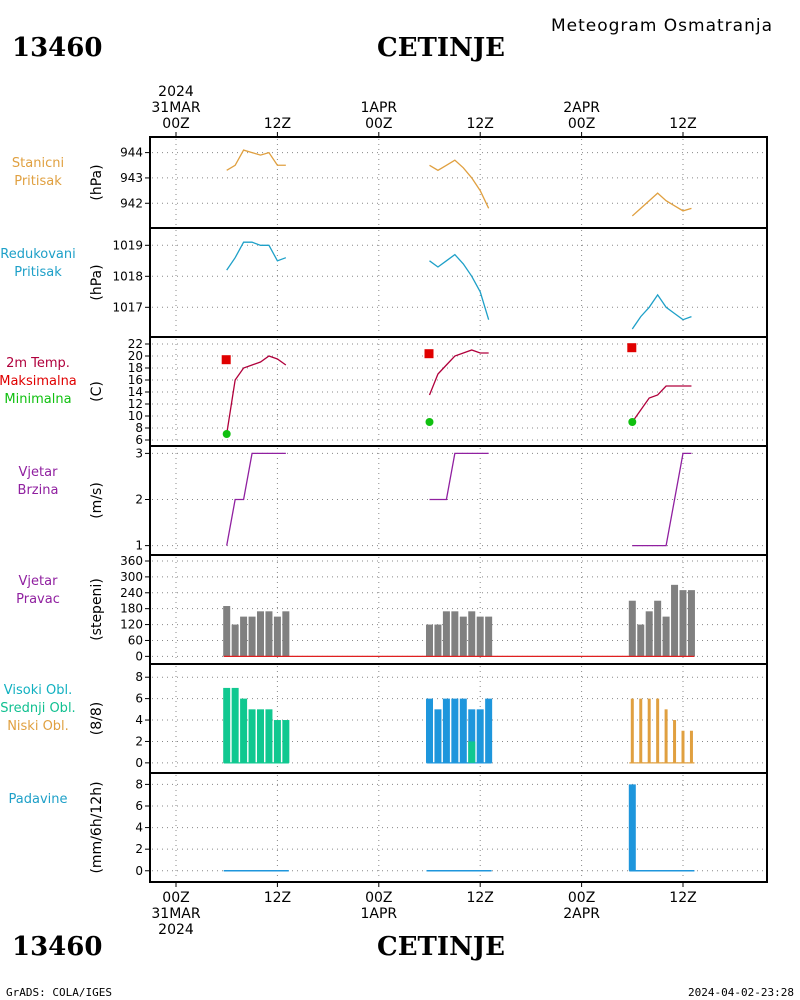  Describe the element at coordinates (57, 947) in the screenshot. I see `station-id-bottom: 13460` at that location.